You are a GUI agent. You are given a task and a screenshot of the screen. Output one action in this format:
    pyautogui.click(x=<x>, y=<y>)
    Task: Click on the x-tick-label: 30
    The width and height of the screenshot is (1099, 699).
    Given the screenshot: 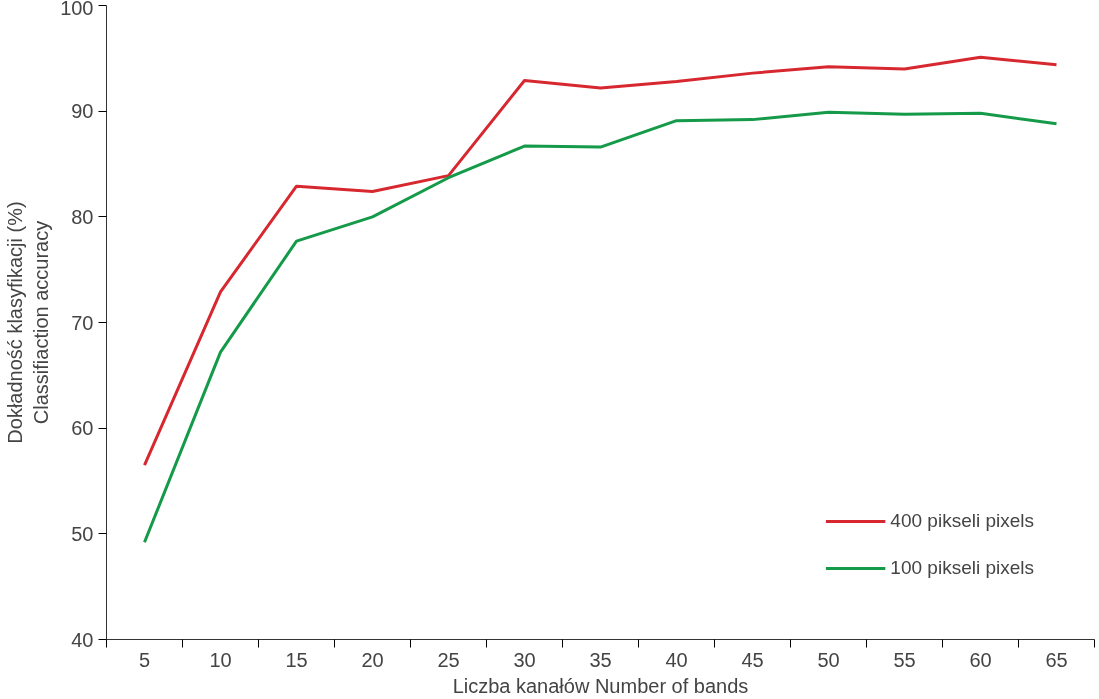 What is the action you would take?
    pyautogui.click(x=524, y=659)
    